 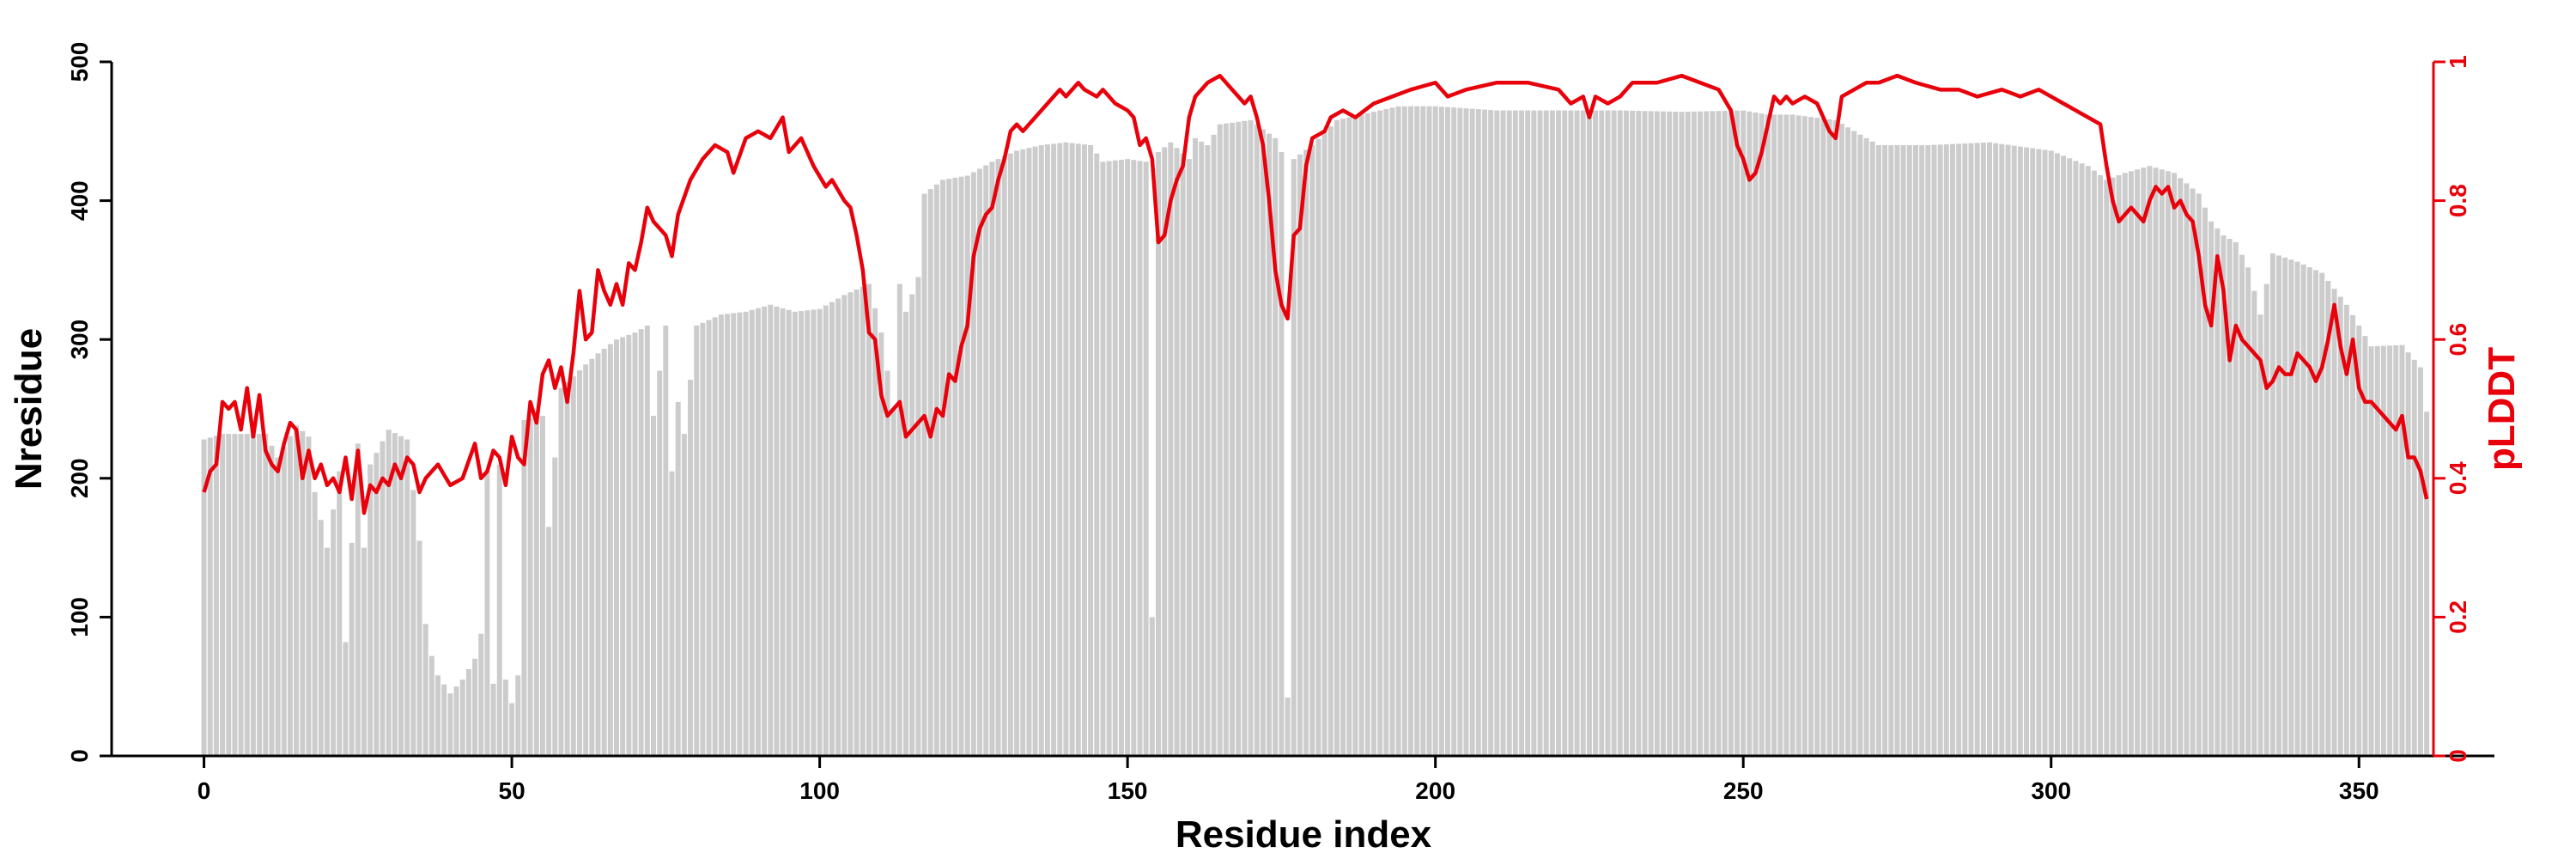 What do you see at coordinates (2502, 409) in the screenshot?
I see `y-right-axis-title: pLDDT` at bounding box center [2502, 409].